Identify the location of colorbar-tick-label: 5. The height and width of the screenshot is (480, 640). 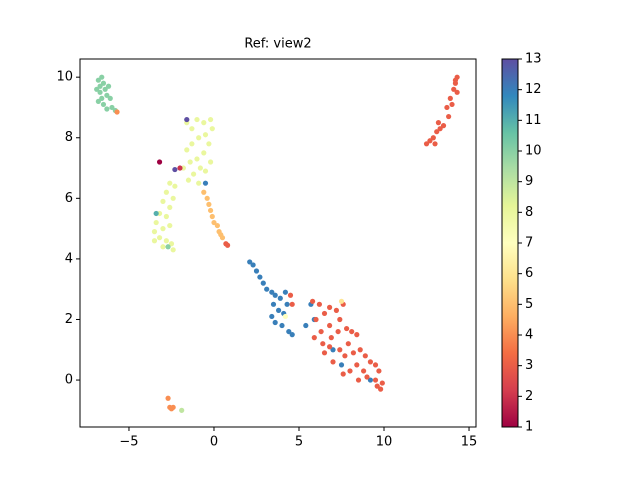
(529, 304).